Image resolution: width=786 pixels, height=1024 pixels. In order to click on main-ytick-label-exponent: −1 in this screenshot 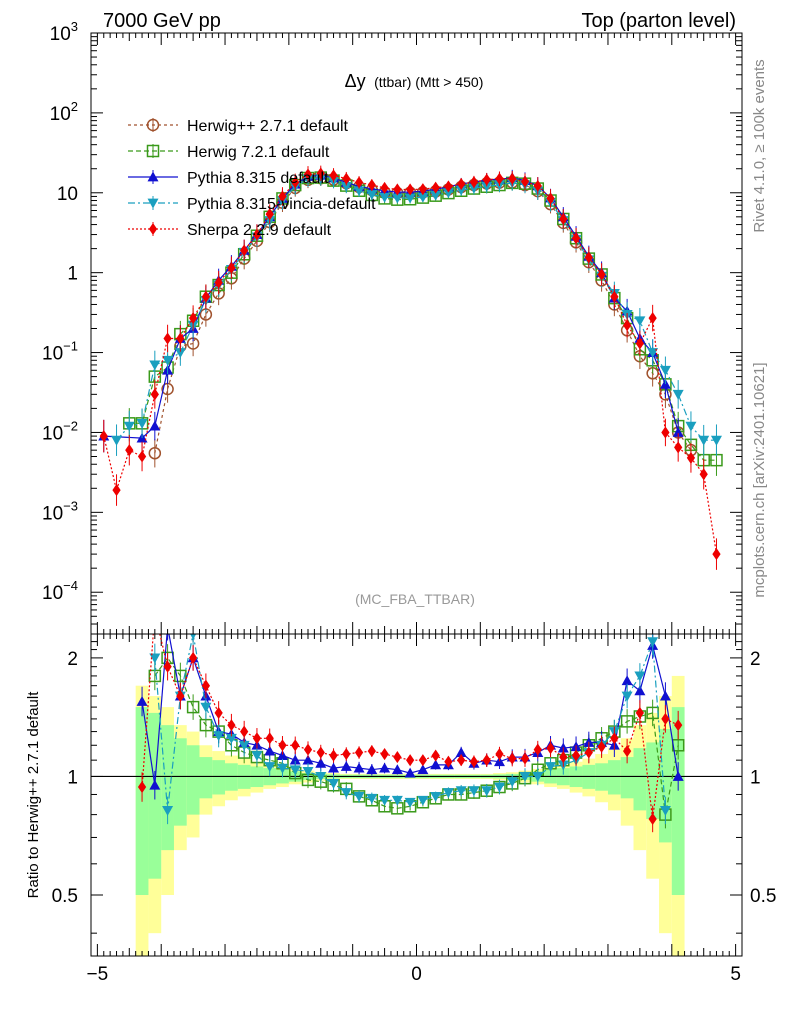, I will do `click(70, 346)`.